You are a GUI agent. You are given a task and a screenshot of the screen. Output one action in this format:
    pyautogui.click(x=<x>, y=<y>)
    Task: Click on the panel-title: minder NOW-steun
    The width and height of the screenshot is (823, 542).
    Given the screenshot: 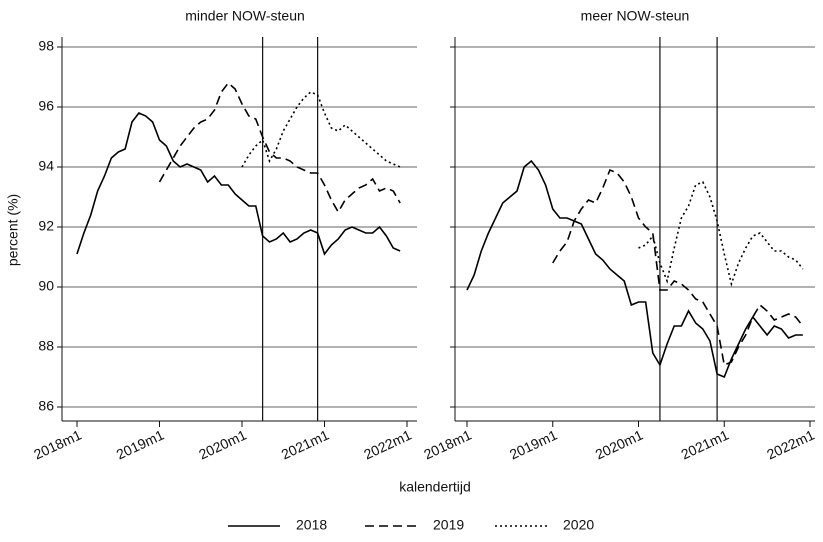 What is the action you would take?
    pyautogui.click(x=245, y=16)
    